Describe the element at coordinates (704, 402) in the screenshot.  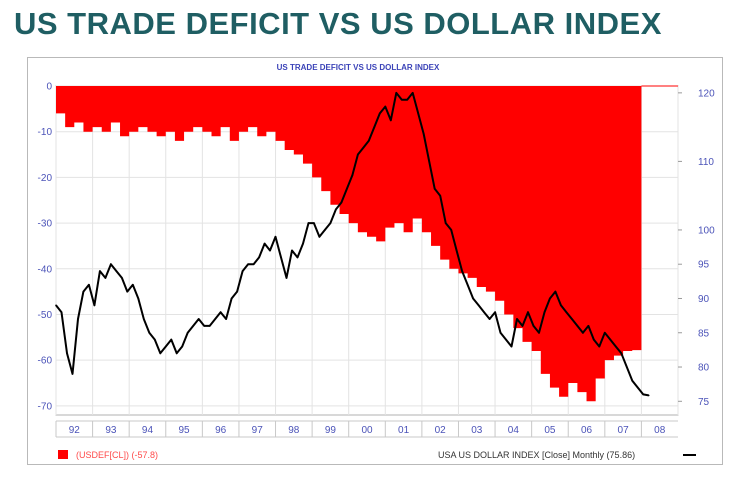
I see `y-right-tick-label: 75` at that location.